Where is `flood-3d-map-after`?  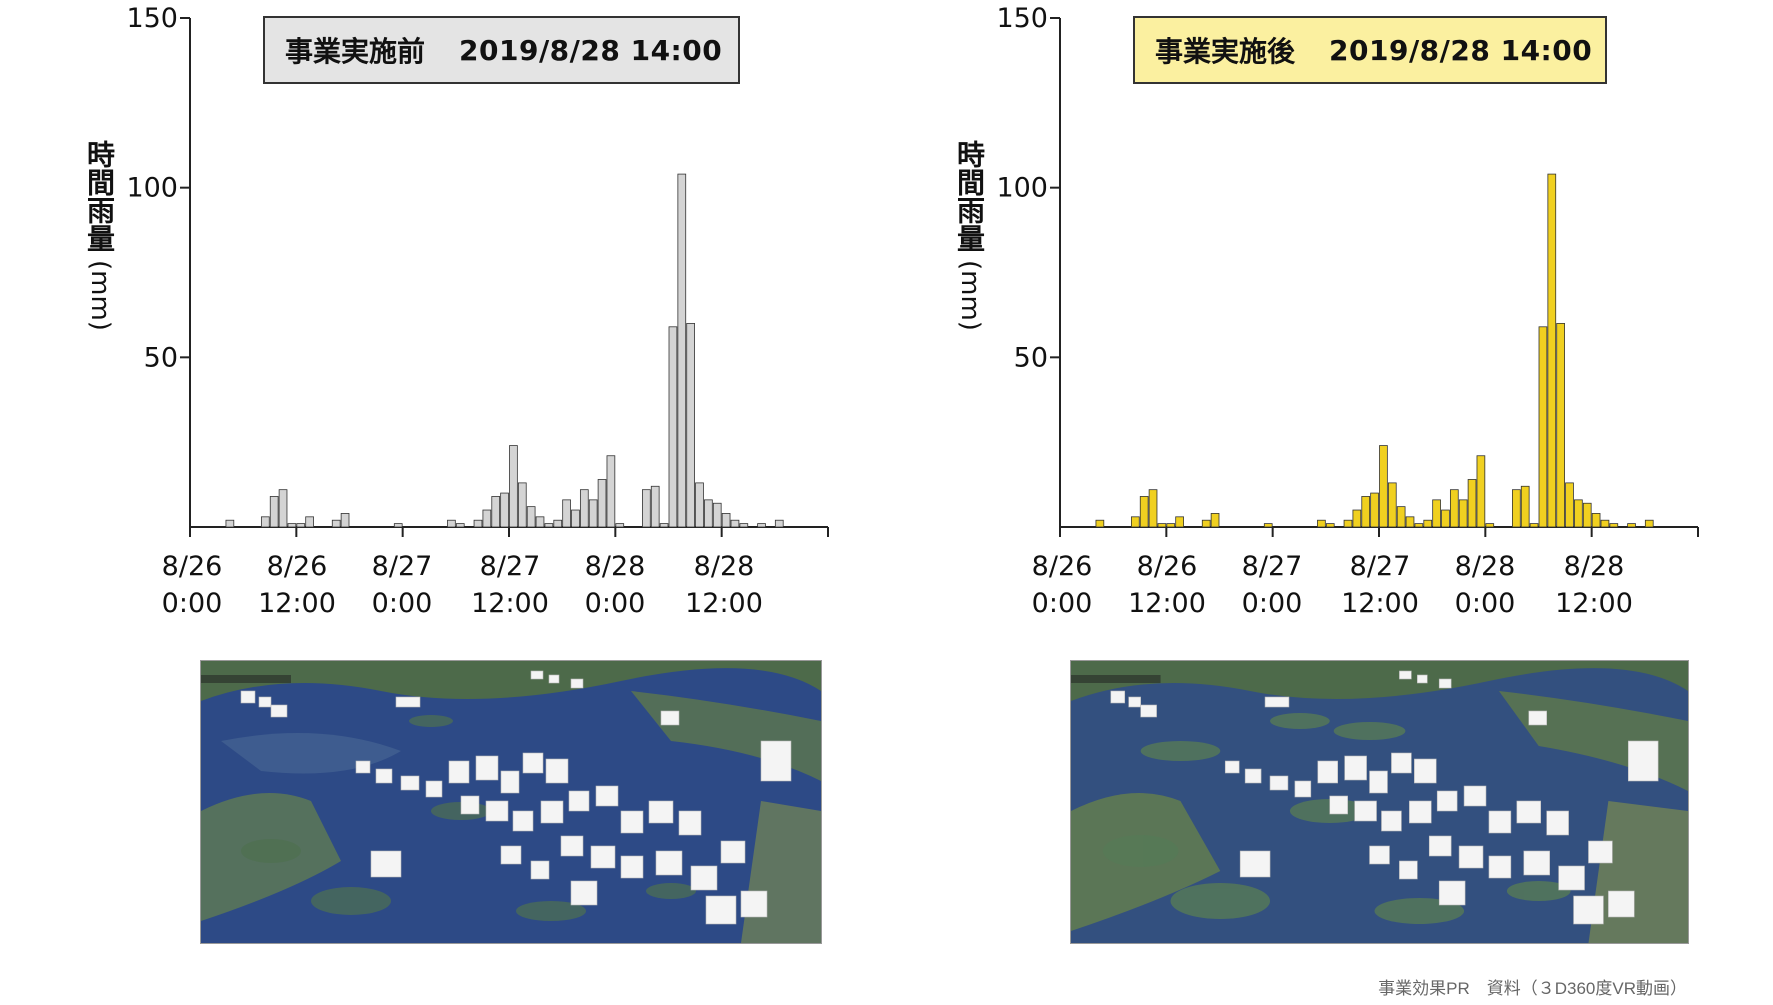 flood-3d-map-after is located at coordinates (1379, 802).